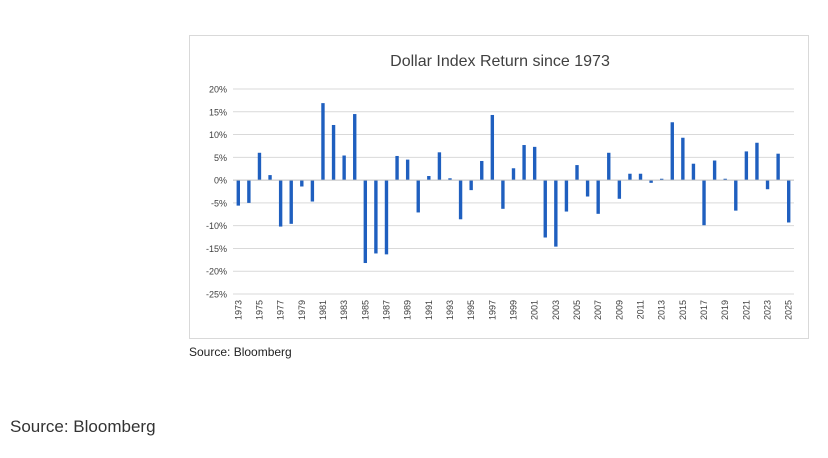  Describe the element at coordinates (500, 61) in the screenshot. I see `chart-title: Dollar Index Return since 1973` at that location.